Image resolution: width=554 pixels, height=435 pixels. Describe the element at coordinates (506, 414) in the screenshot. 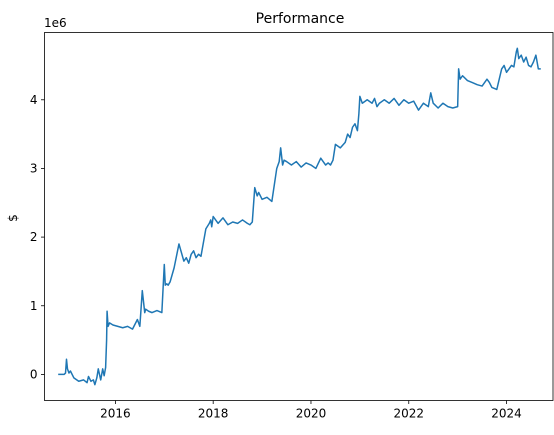

I see `x-tick-label: 2024` at that location.